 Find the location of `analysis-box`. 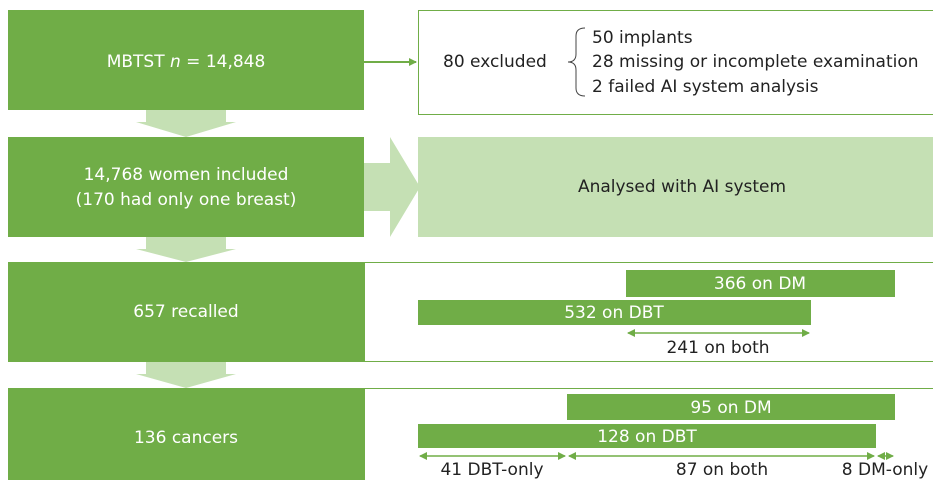

analysis-box is located at coordinates (675, 187).